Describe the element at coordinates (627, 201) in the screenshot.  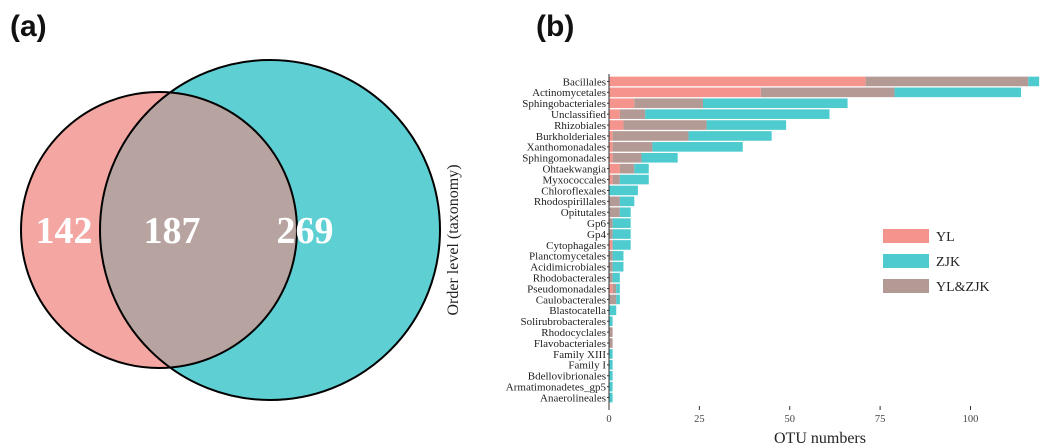
I see `bar-rhodospirillales-zjk` at that location.